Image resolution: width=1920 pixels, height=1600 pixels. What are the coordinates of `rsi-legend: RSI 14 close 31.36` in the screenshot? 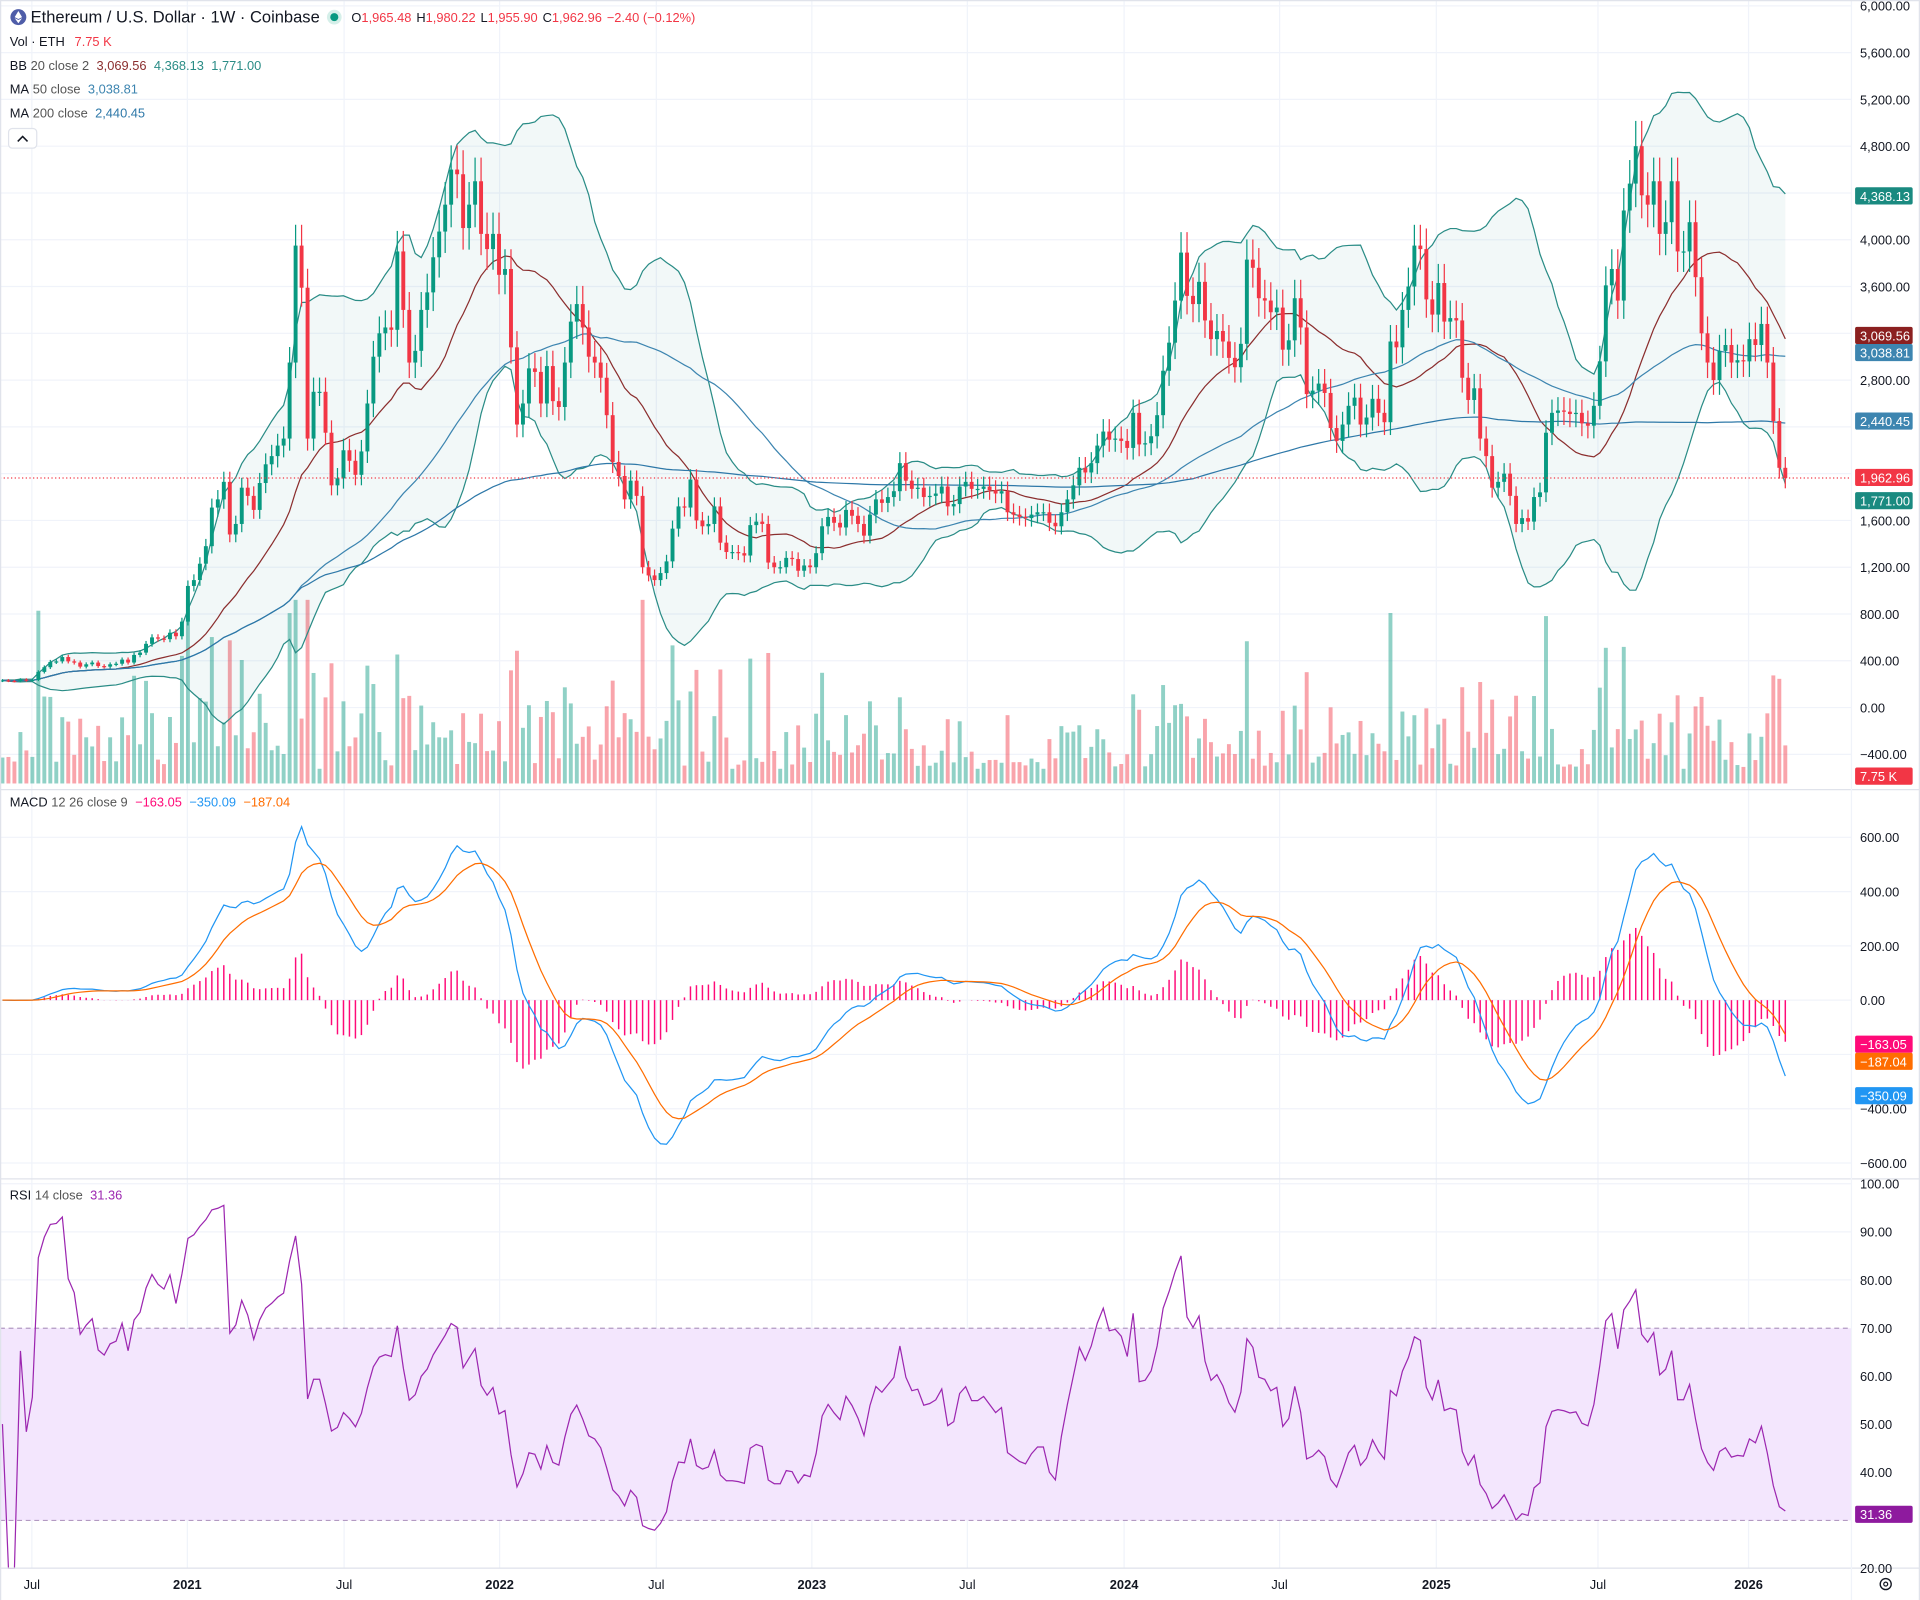 It's located at (66, 1195).